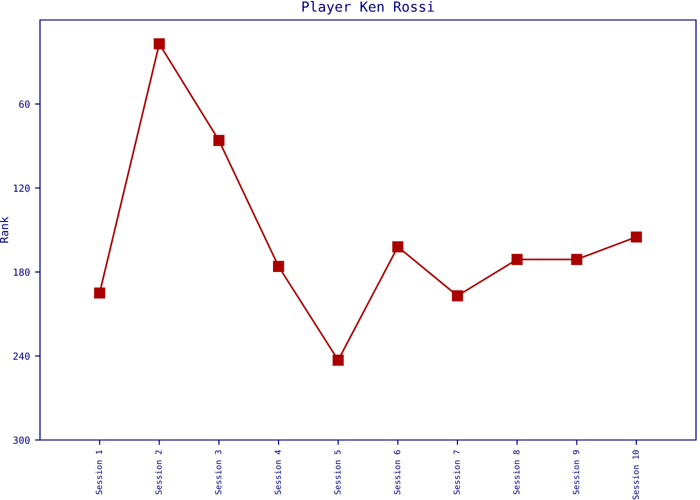 The image size is (700, 500). What do you see at coordinates (277, 472) in the screenshot?
I see `x-tick-label: Session 4` at bounding box center [277, 472].